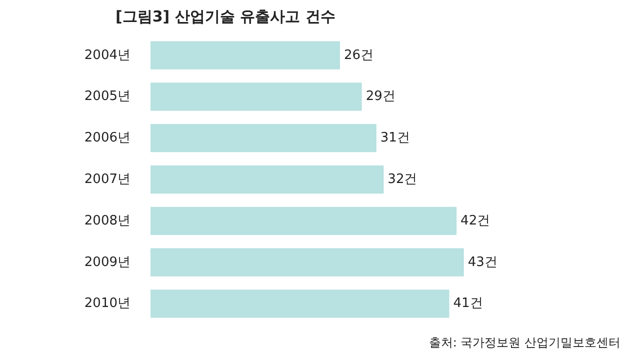 The image size is (640, 354). Describe the element at coordinates (524, 343) in the screenshot. I see `source-note: 출처: 국가정보원 산업기밀보호센터` at that location.